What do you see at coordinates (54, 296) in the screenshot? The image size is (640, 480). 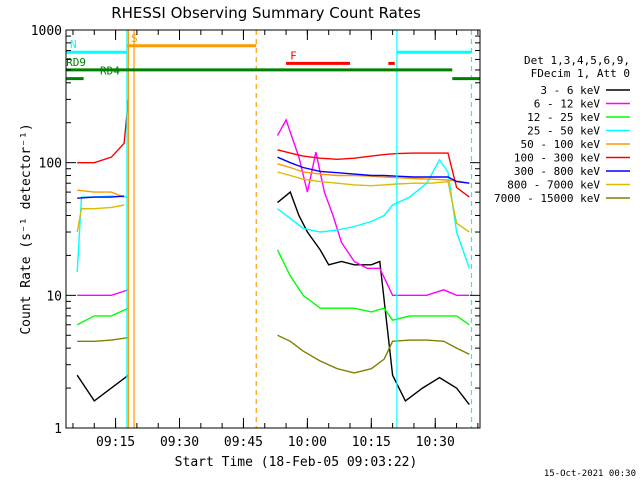 I see `y-tick-label: 10` at bounding box center [54, 296].